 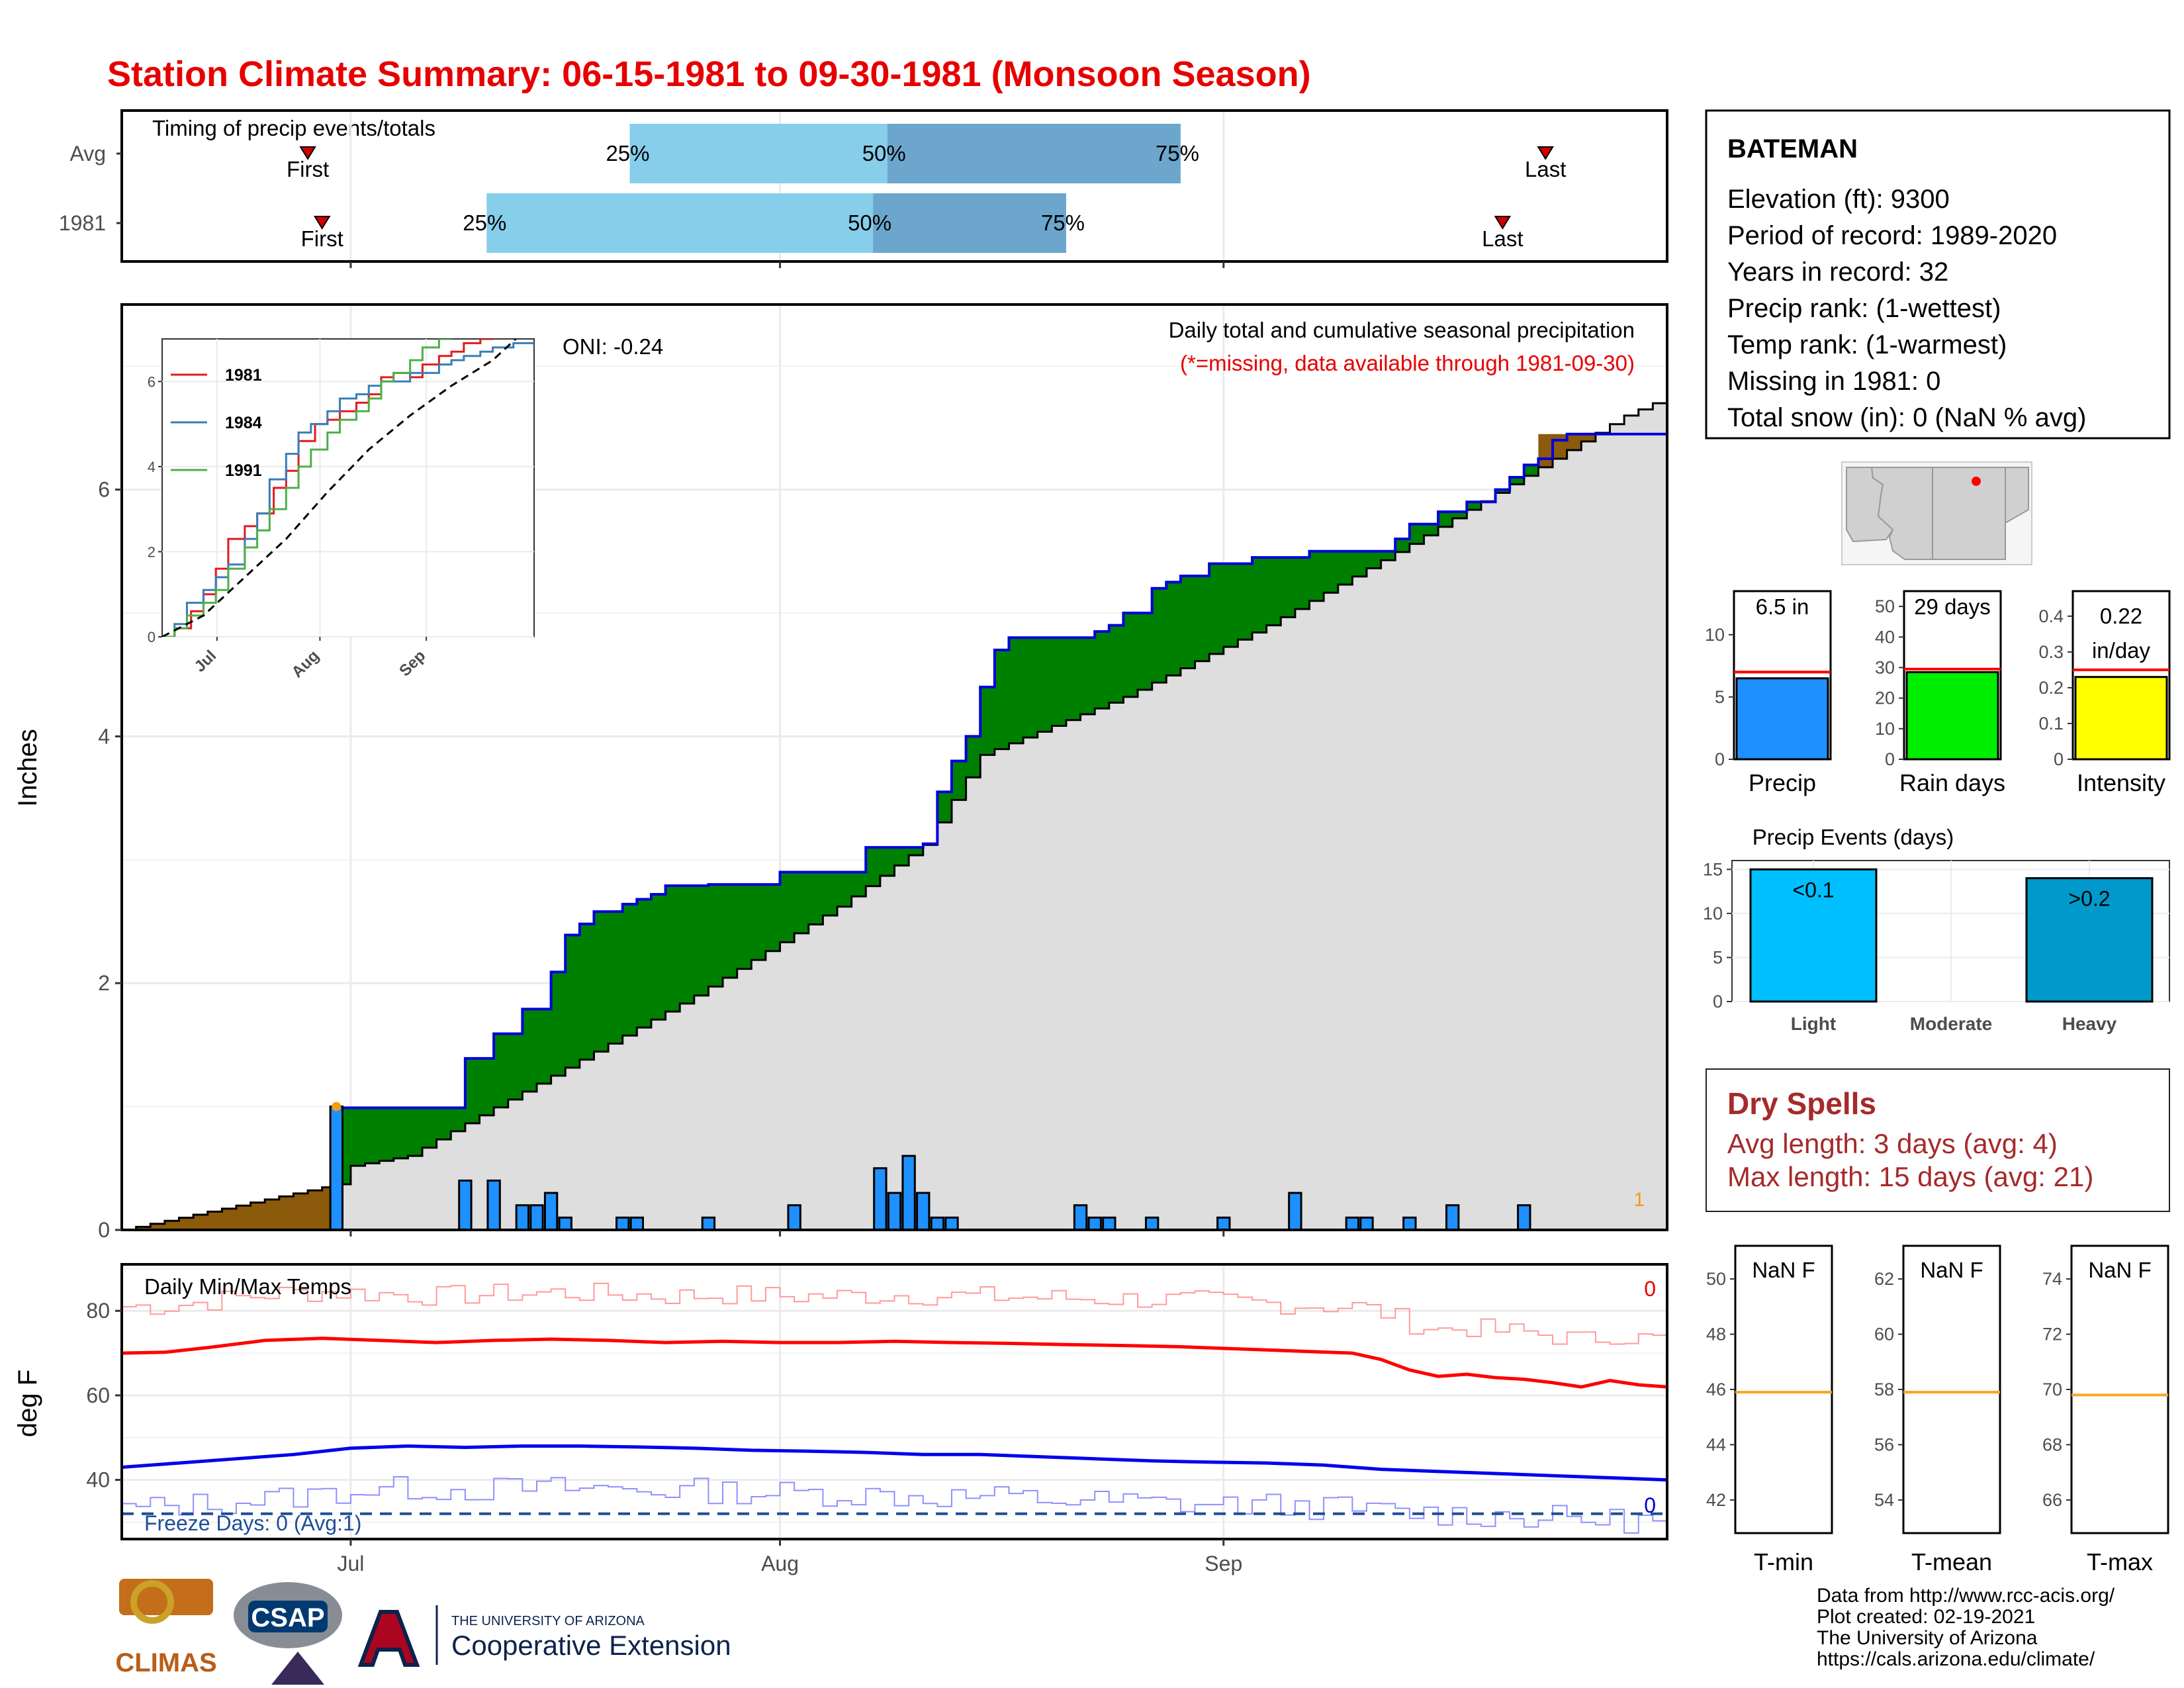 I want to click on events-title: Precip Events (days), so click(x=1853, y=837).